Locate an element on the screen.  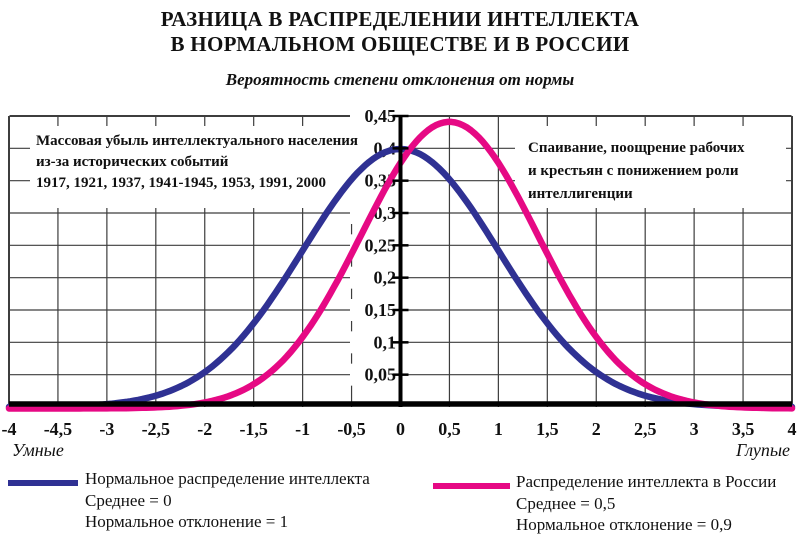
x-axis-label: 3,5 is located at coordinates (743, 429).